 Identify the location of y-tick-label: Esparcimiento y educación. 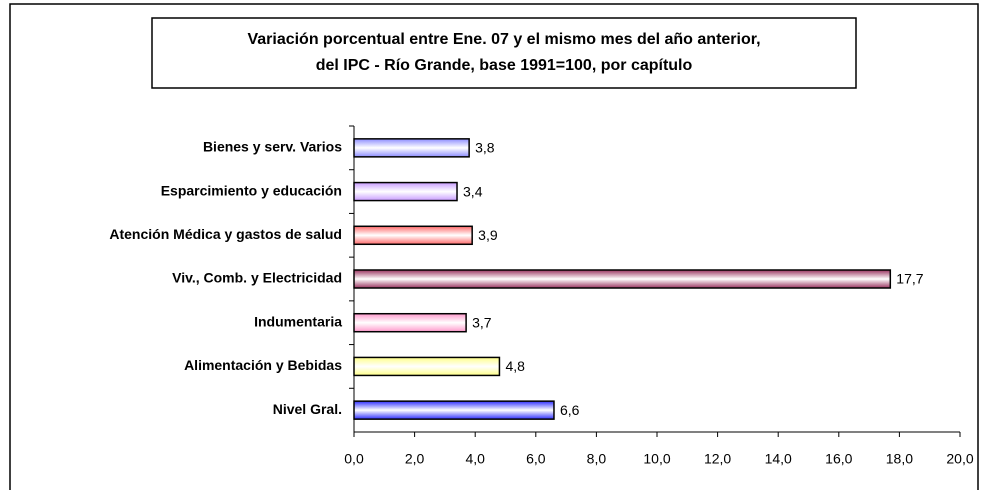
(251, 190).